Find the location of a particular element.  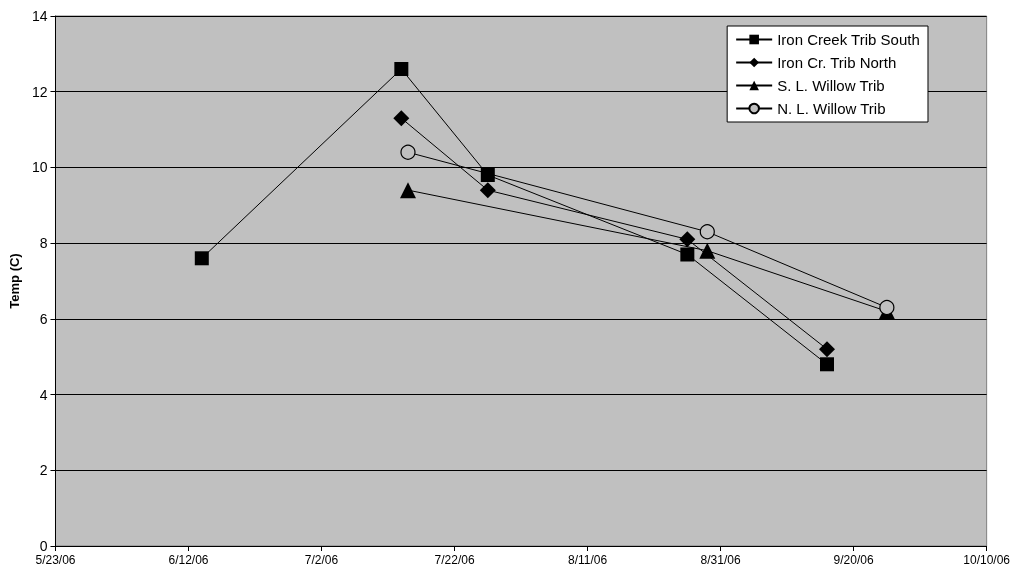

y-tick-label: 10 is located at coordinates (39, 167).